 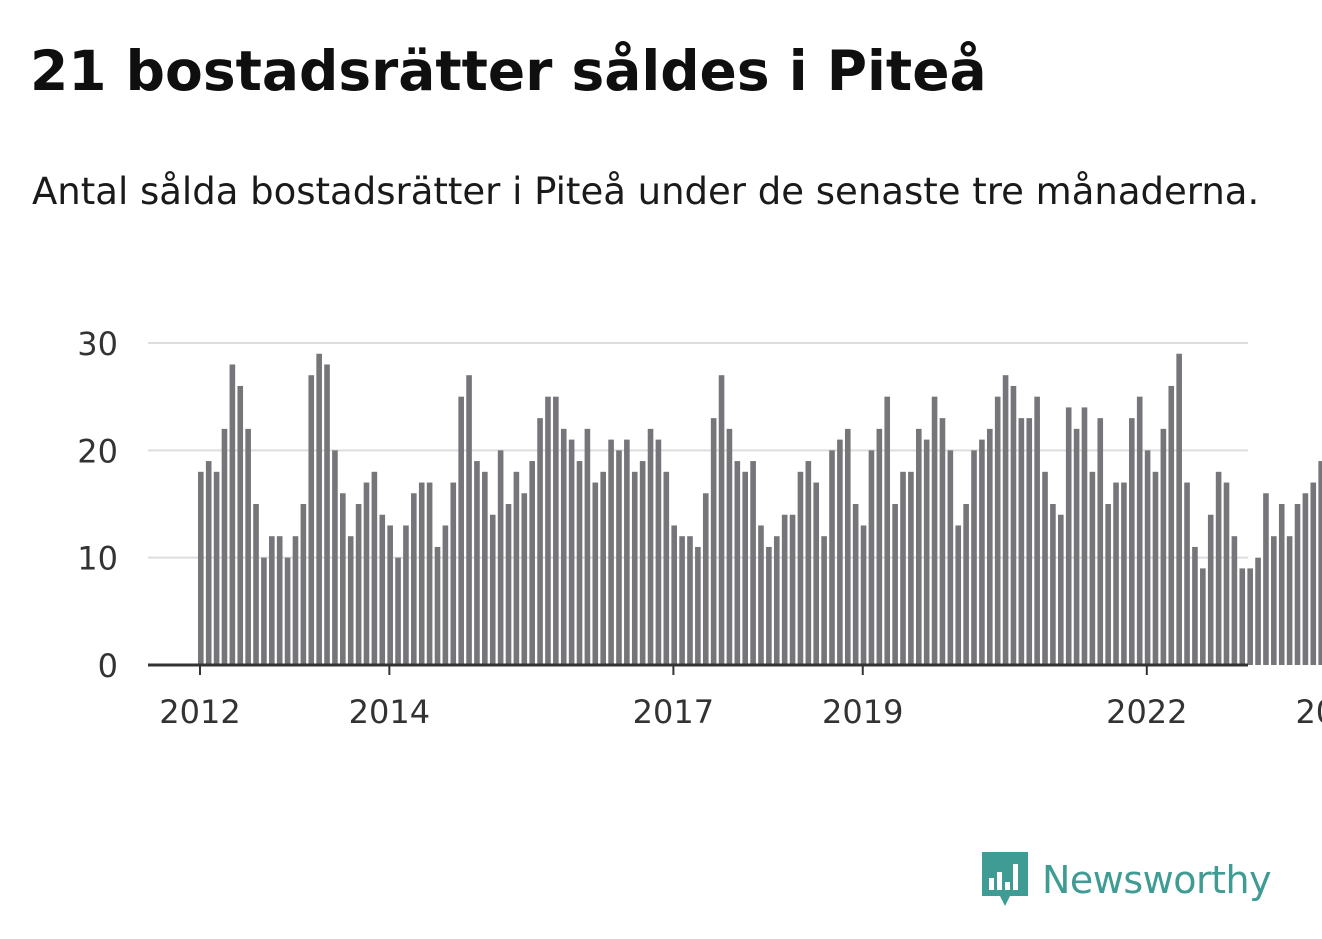 I want to click on y-axis-labels: 0 10 20 30, so click(x=97, y=505).